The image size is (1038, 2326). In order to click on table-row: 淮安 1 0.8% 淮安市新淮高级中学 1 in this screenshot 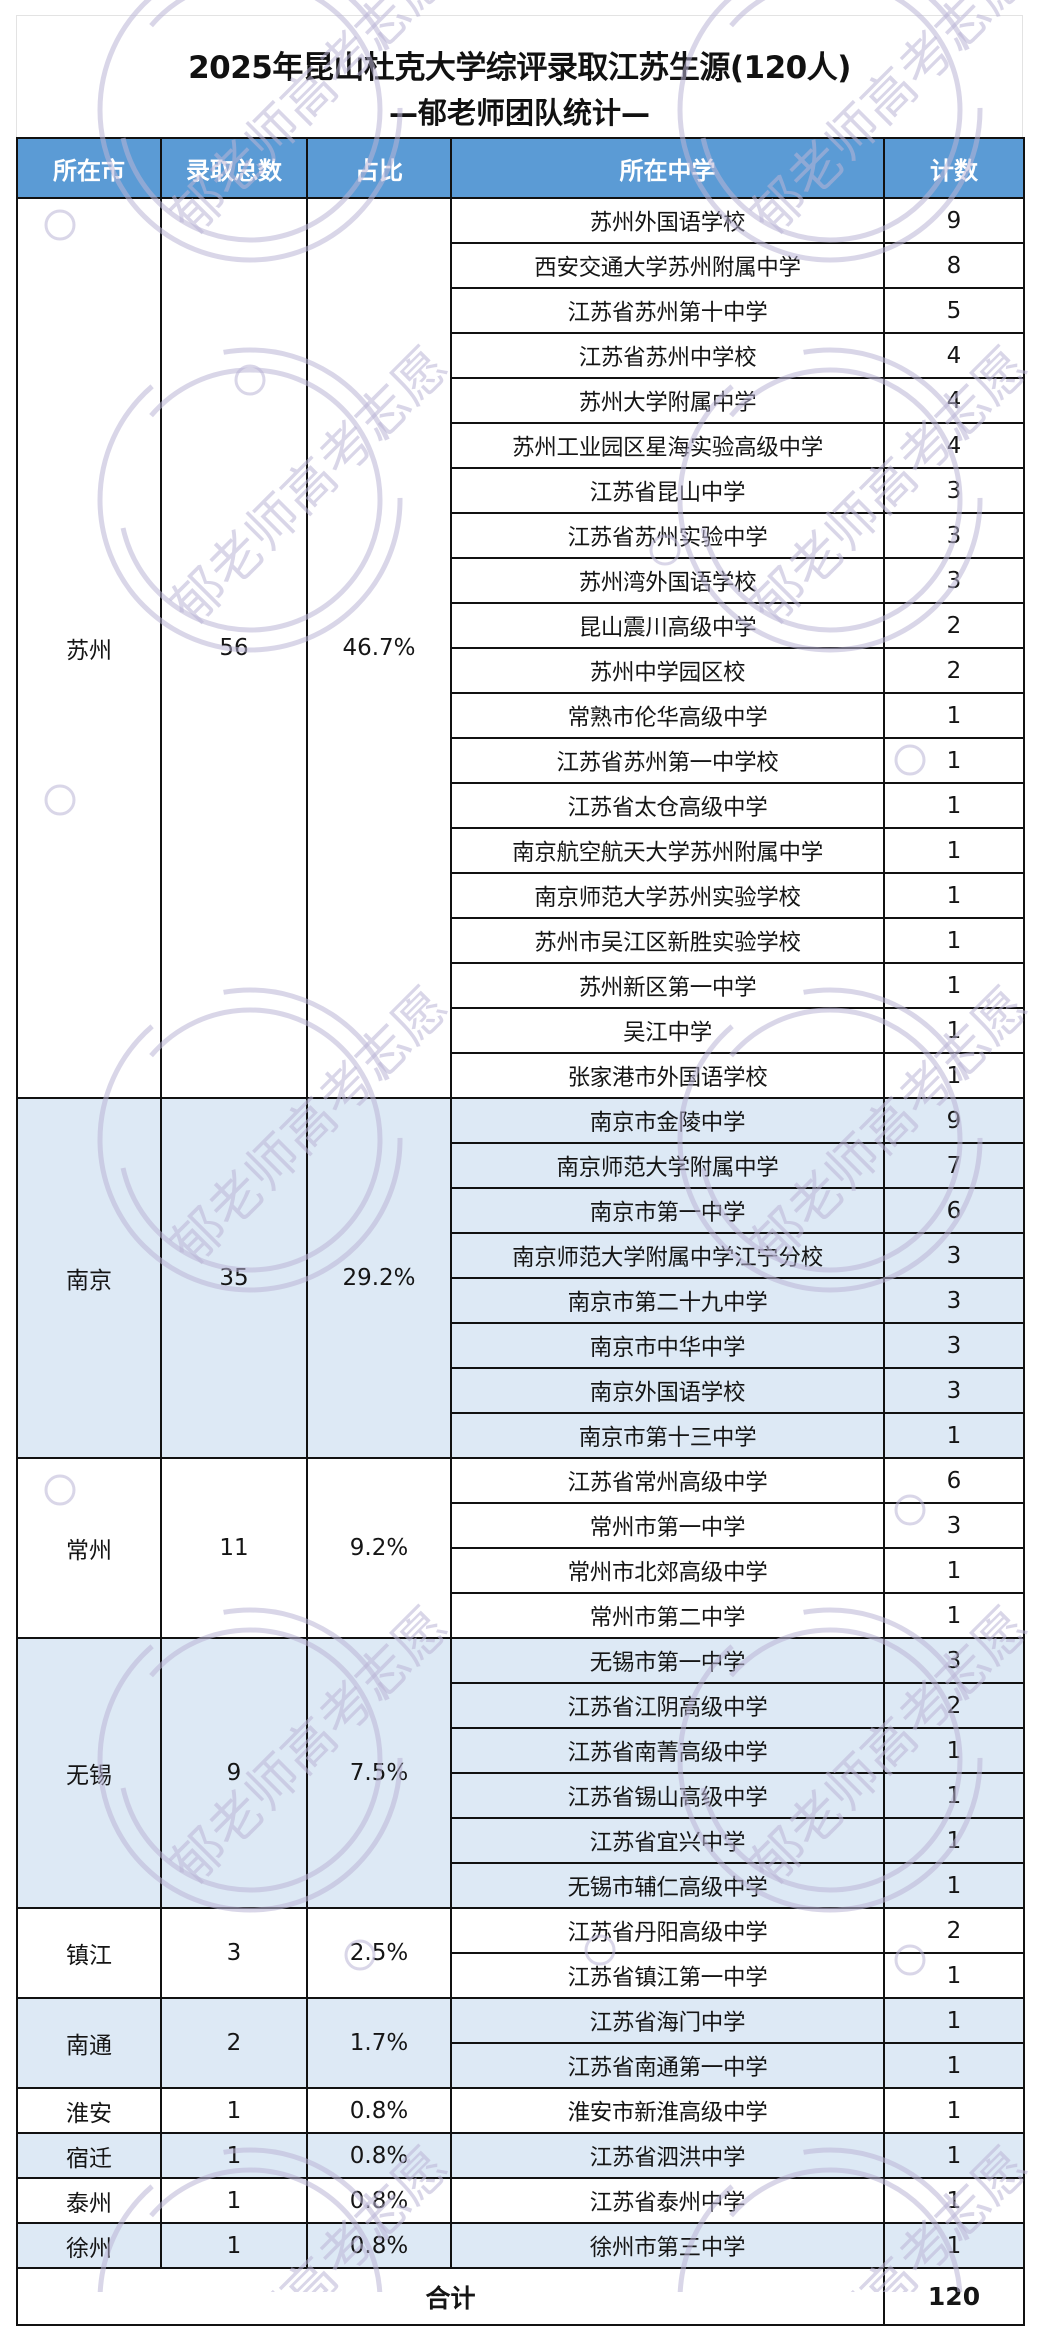, I will do `click(520, 2110)`.